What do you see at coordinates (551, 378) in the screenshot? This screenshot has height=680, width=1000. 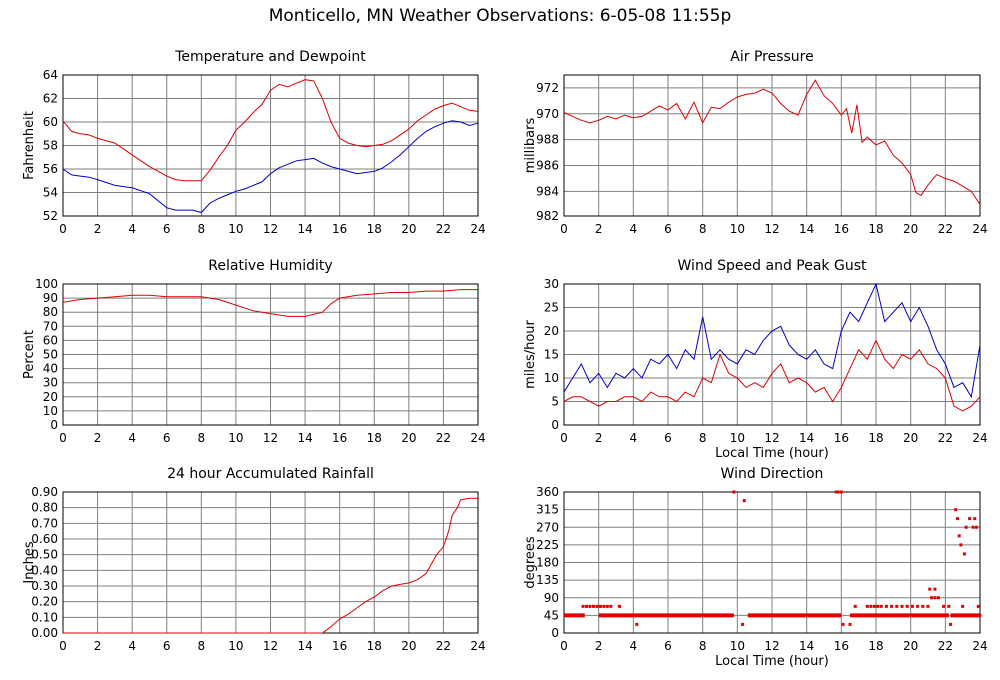 I see `wind-ytick-label: 10` at bounding box center [551, 378].